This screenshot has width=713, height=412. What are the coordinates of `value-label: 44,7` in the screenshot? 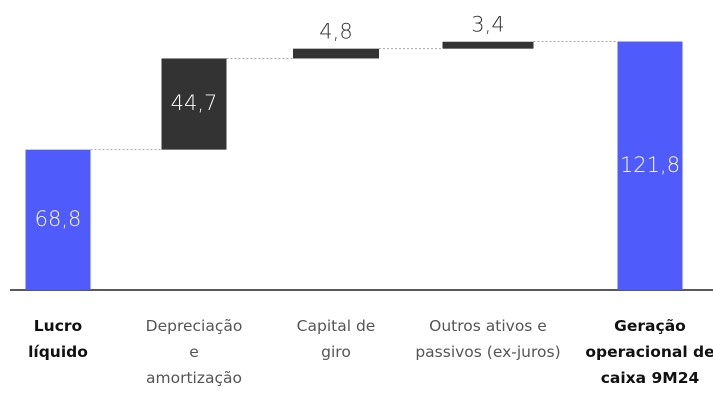 It's located at (194, 103).